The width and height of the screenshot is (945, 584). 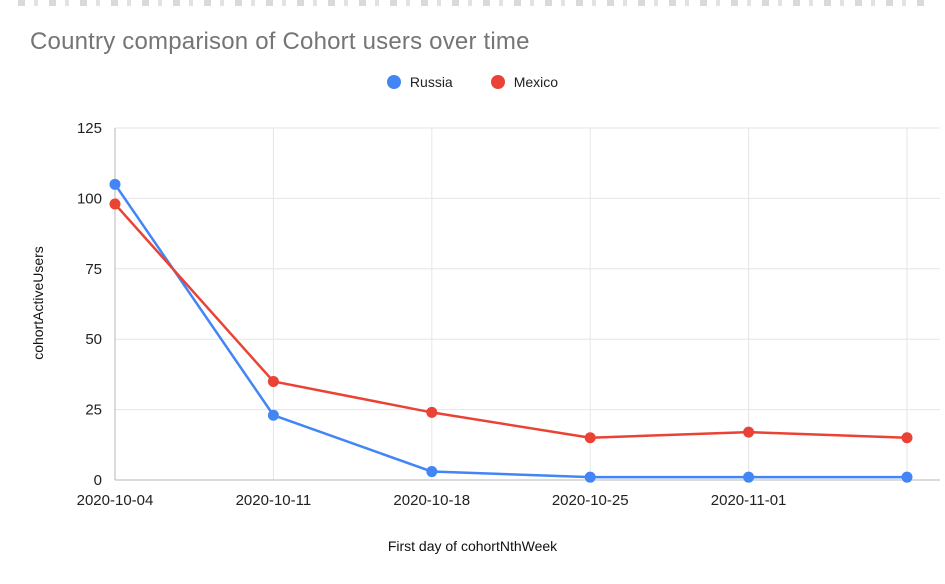 What do you see at coordinates (115, 500) in the screenshot?
I see `svg-text: 2020-10-04` at bounding box center [115, 500].